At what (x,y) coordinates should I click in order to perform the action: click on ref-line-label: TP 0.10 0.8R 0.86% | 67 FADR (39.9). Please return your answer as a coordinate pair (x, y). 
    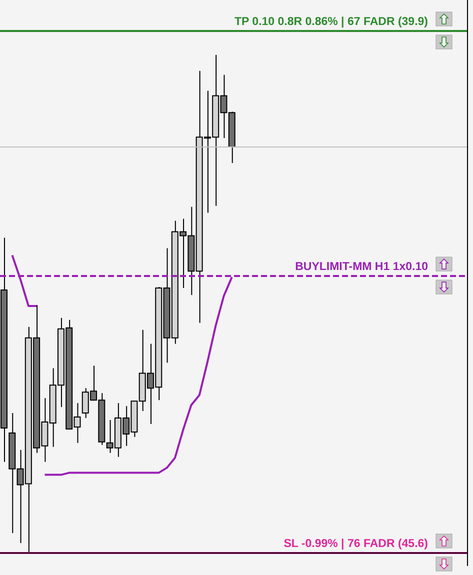
    Looking at the image, I should click on (331, 22).